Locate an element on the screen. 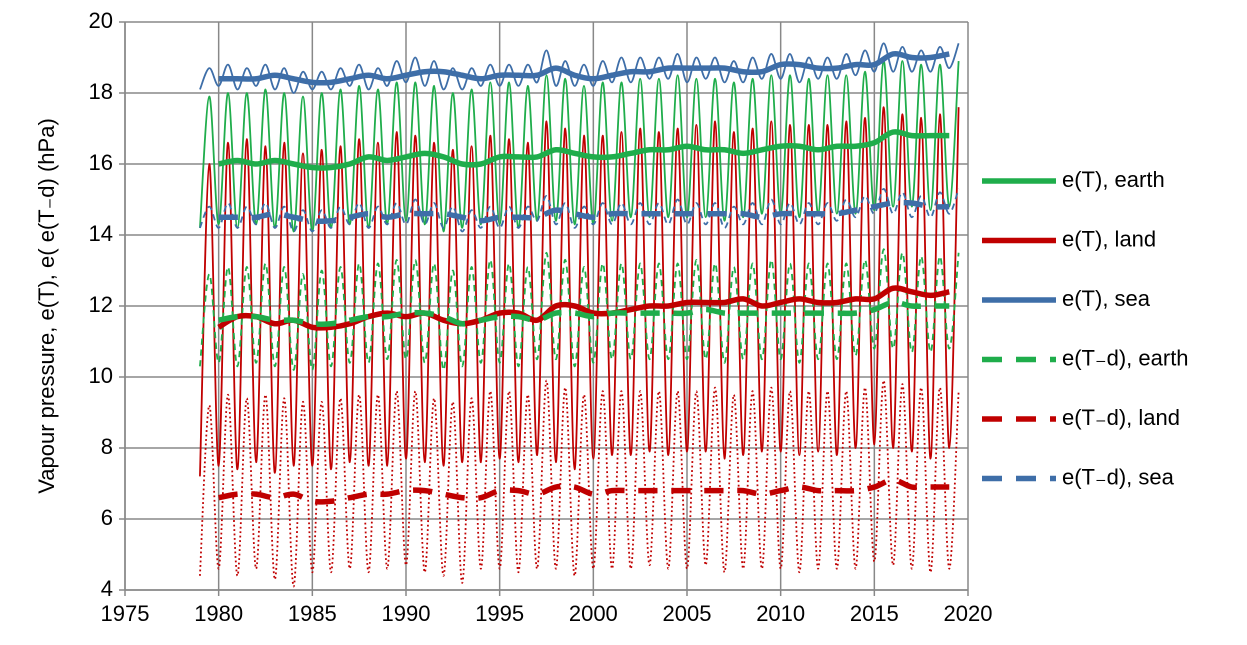  seasonal-line is located at coordinates (579, 309).